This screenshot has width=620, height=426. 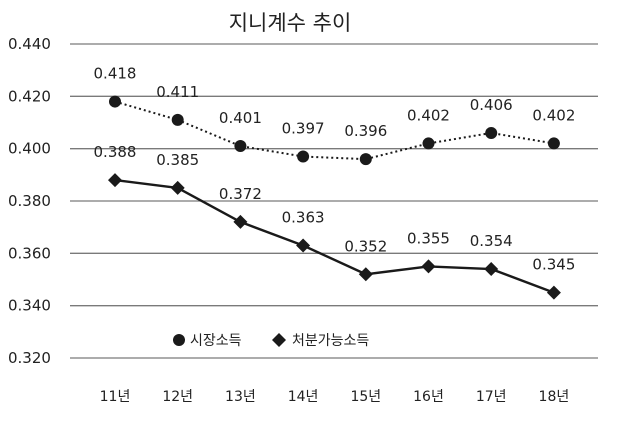 What do you see at coordinates (365, 397) in the screenshot?
I see `x-tick-label: 15년` at bounding box center [365, 397].